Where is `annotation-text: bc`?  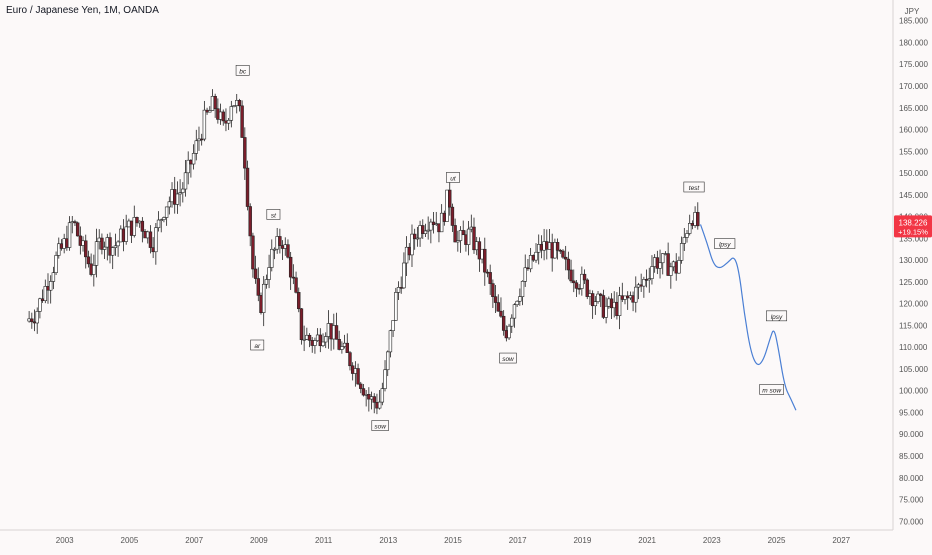
annotation-text: bc is located at coordinates (243, 71).